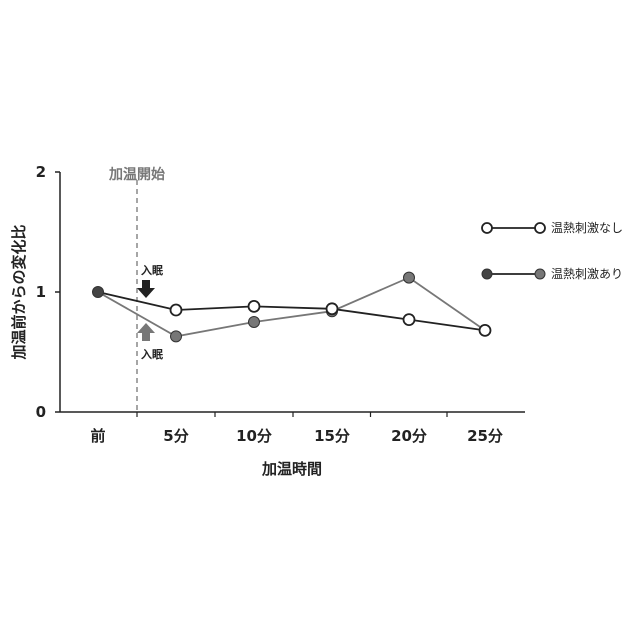 This screenshot has width=640, height=640. What do you see at coordinates (97, 436) in the screenshot?
I see `x-tick-label: 前` at bounding box center [97, 436].